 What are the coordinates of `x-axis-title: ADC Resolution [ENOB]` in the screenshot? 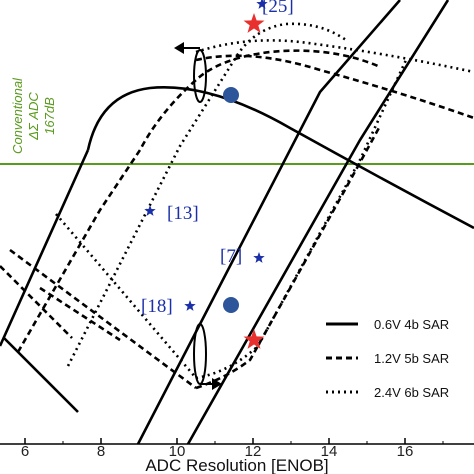 It's located at (236, 465).